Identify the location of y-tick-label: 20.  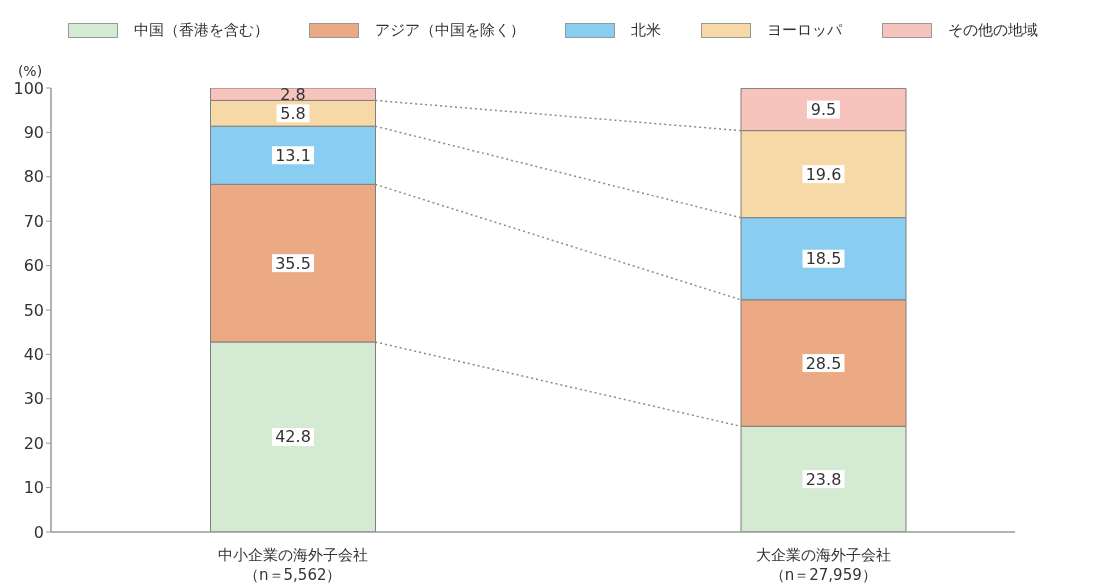
(33, 443).